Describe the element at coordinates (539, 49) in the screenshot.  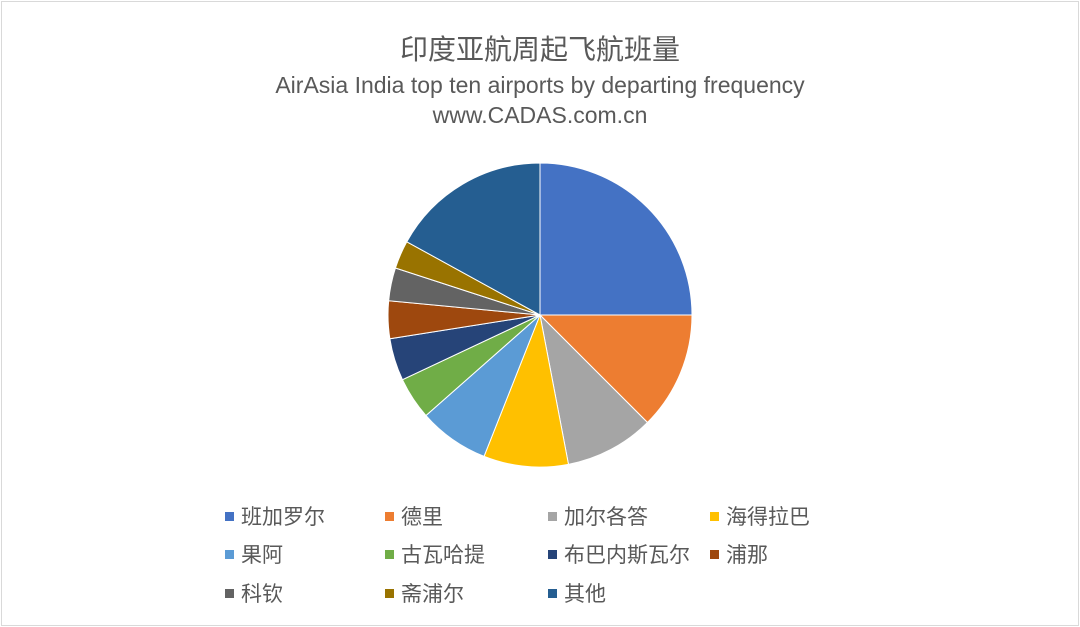
I see `chart-title: 印度亚航周起飞航班量` at that location.